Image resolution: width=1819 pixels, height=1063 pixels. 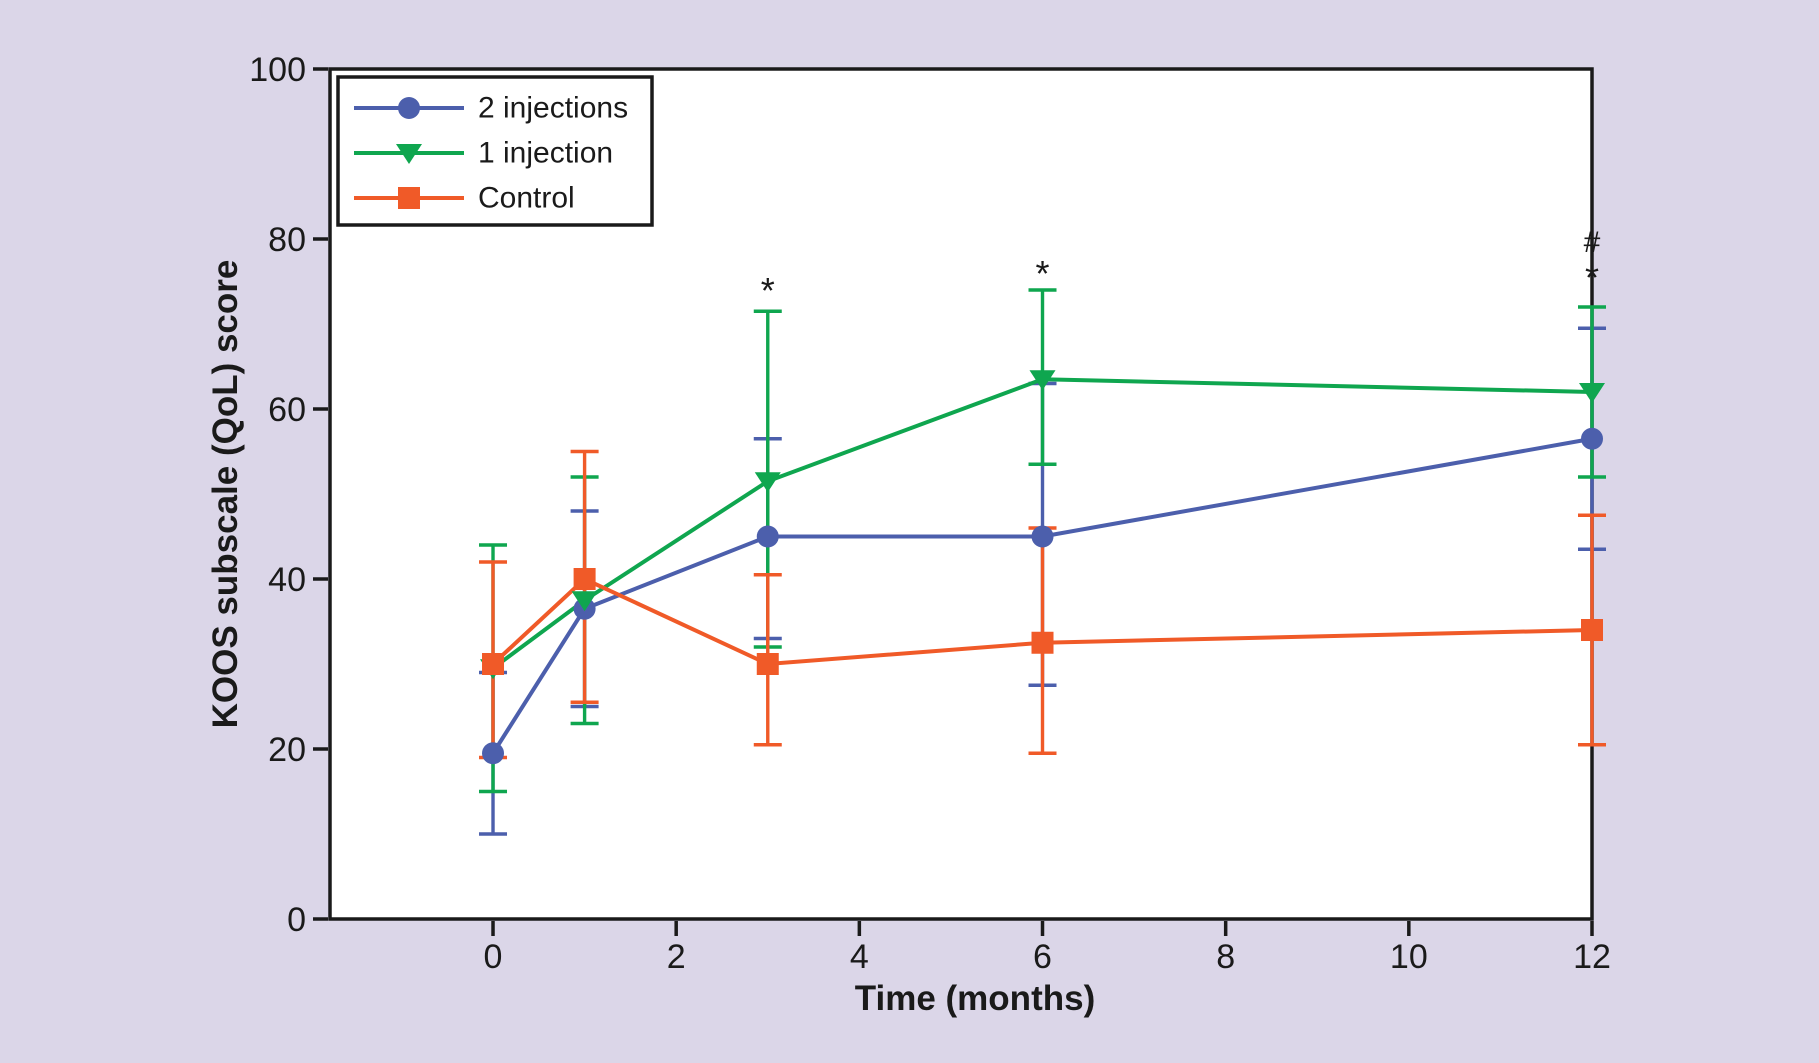 What do you see at coordinates (1592, 957) in the screenshot?
I see `x-axis-tick-label: 12` at bounding box center [1592, 957].